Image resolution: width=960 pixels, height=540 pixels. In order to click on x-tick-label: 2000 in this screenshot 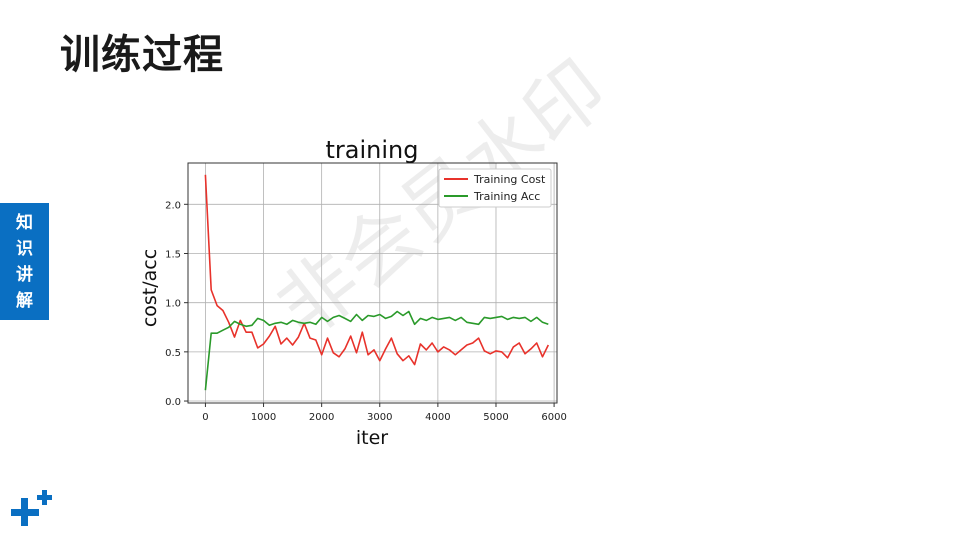, I will do `click(321, 417)`.